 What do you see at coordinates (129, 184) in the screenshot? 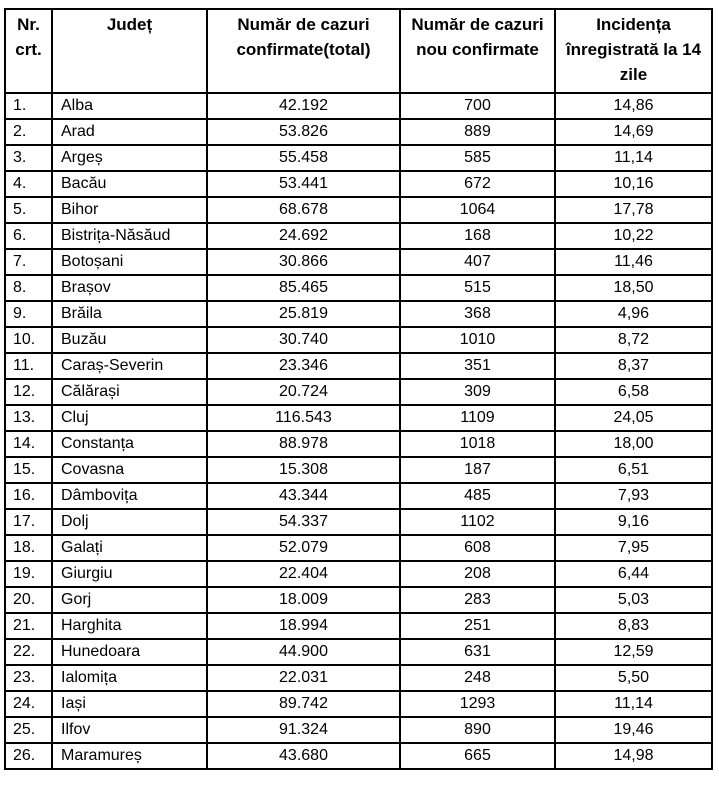
I see `cell-judet: Bacău` at bounding box center [129, 184].